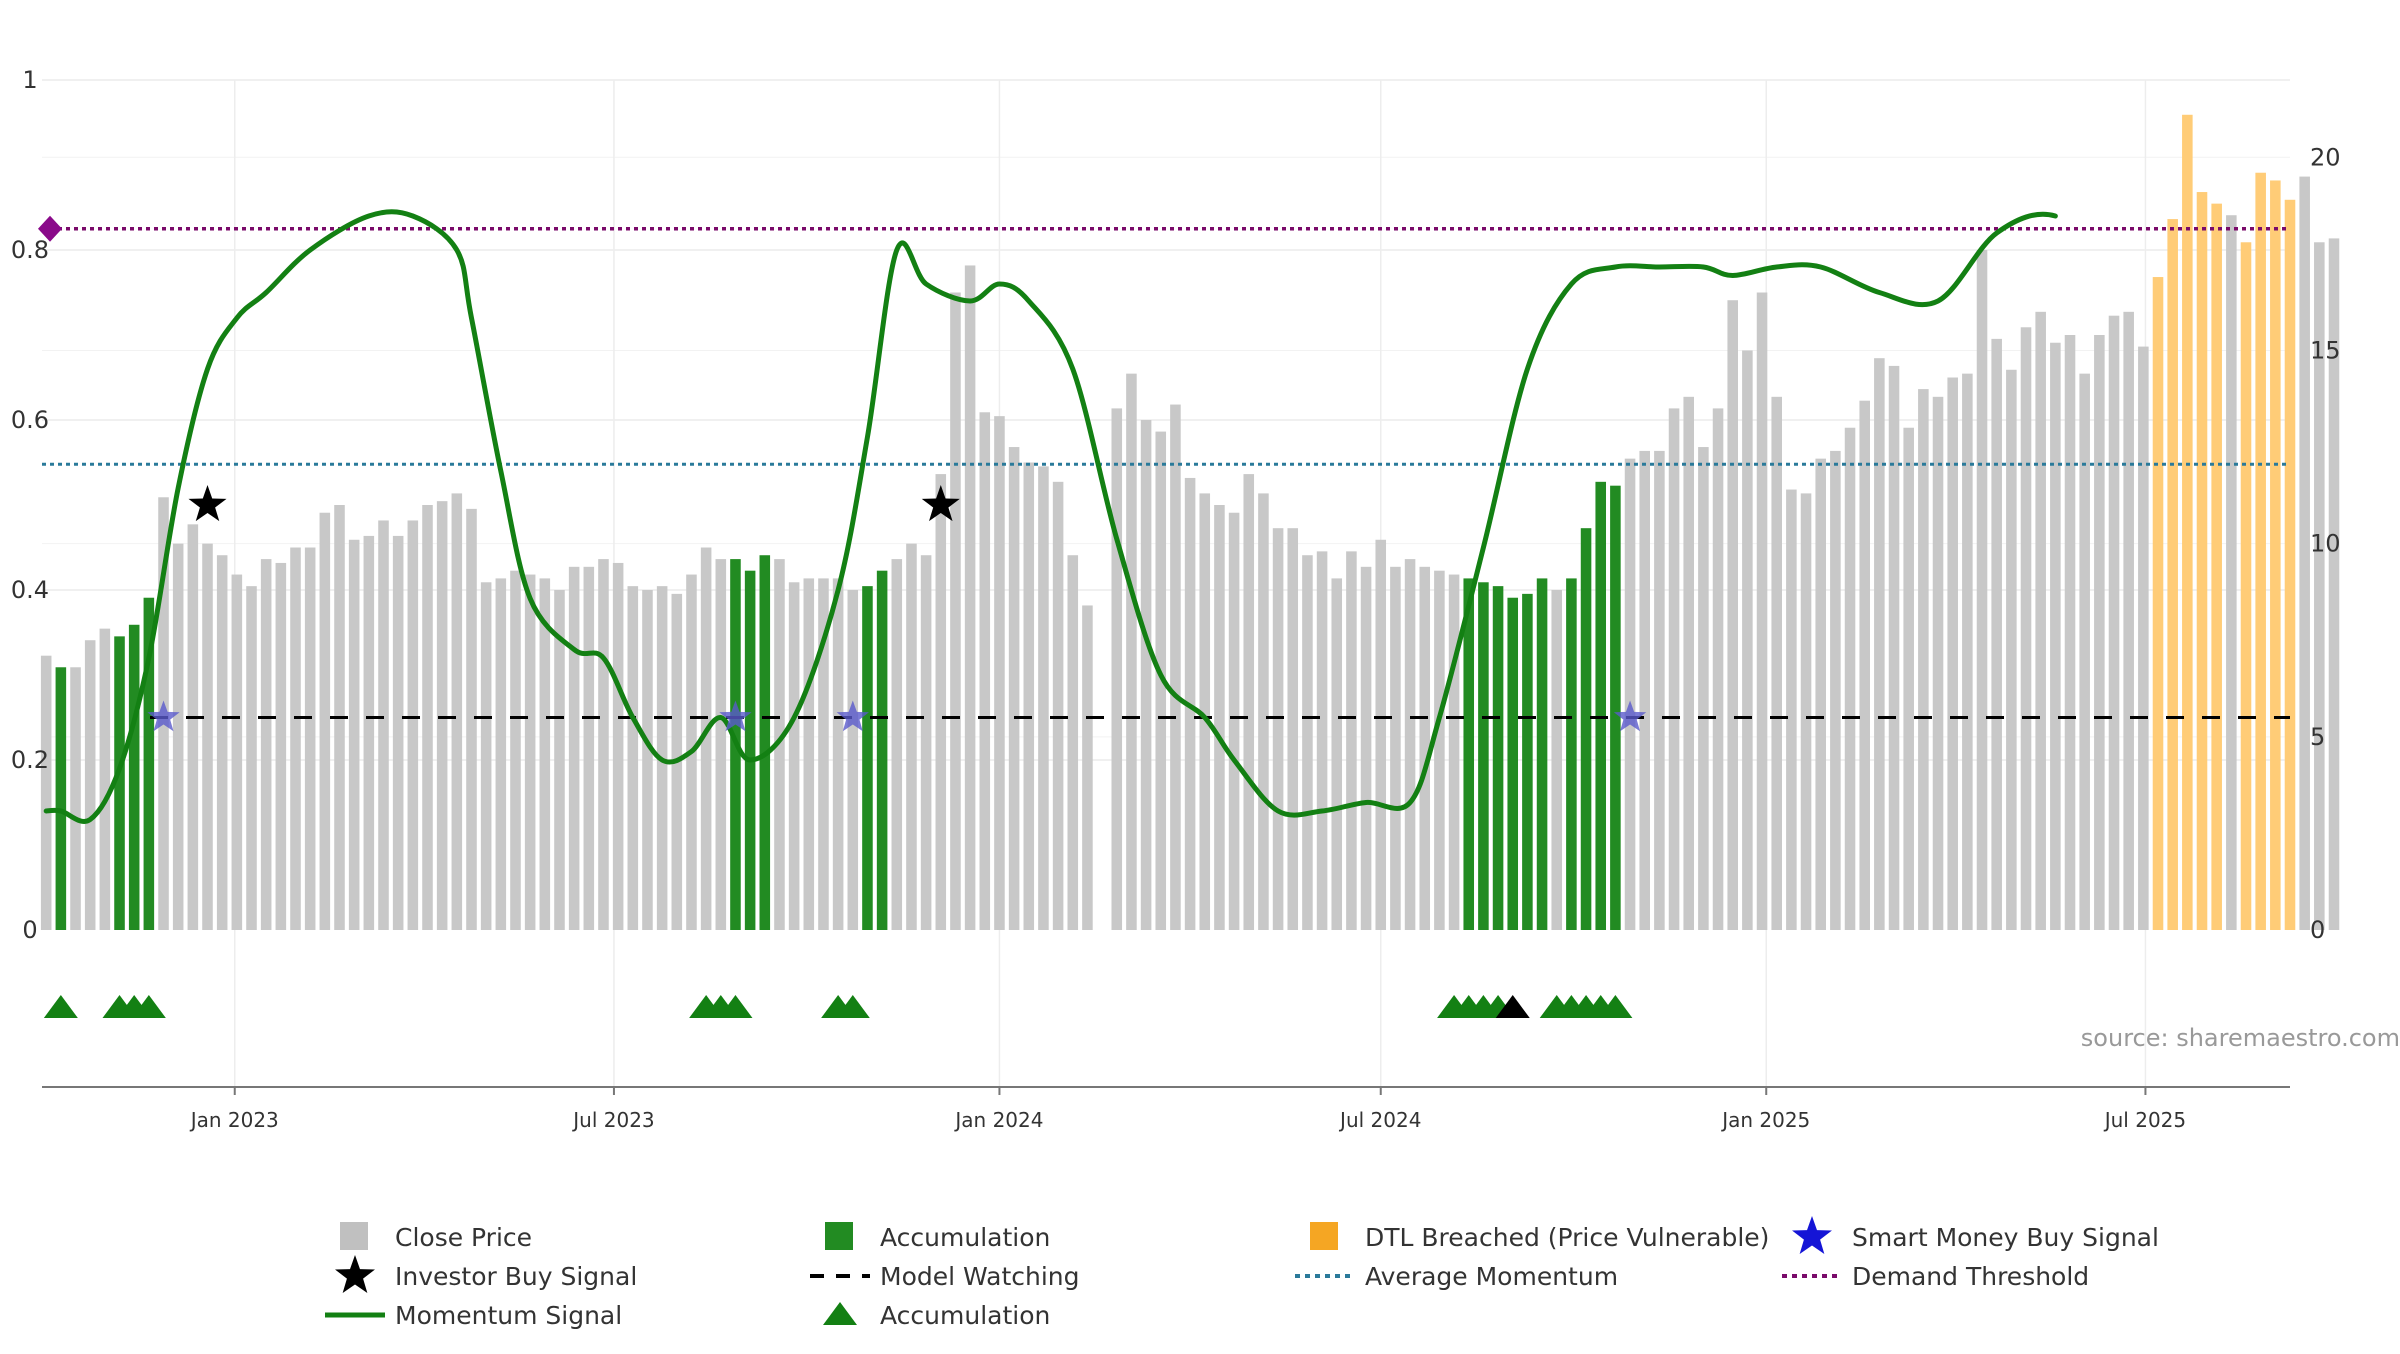  What do you see at coordinates (355, 1274) in the screenshot?
I see `legend-star-icon` at bounding box center [355, 1274].